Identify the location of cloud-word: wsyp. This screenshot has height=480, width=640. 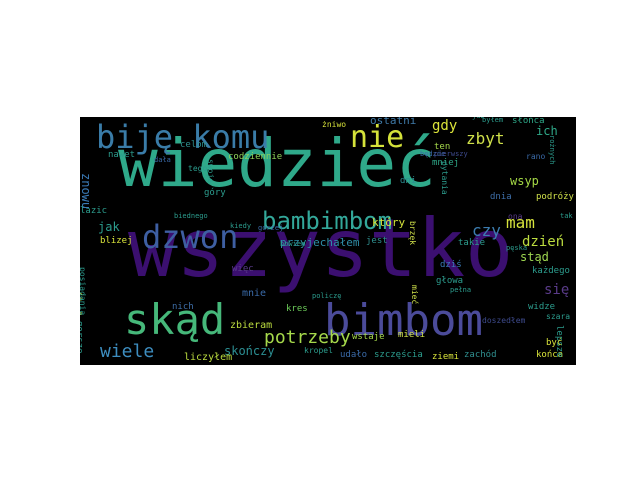
(524, 181).